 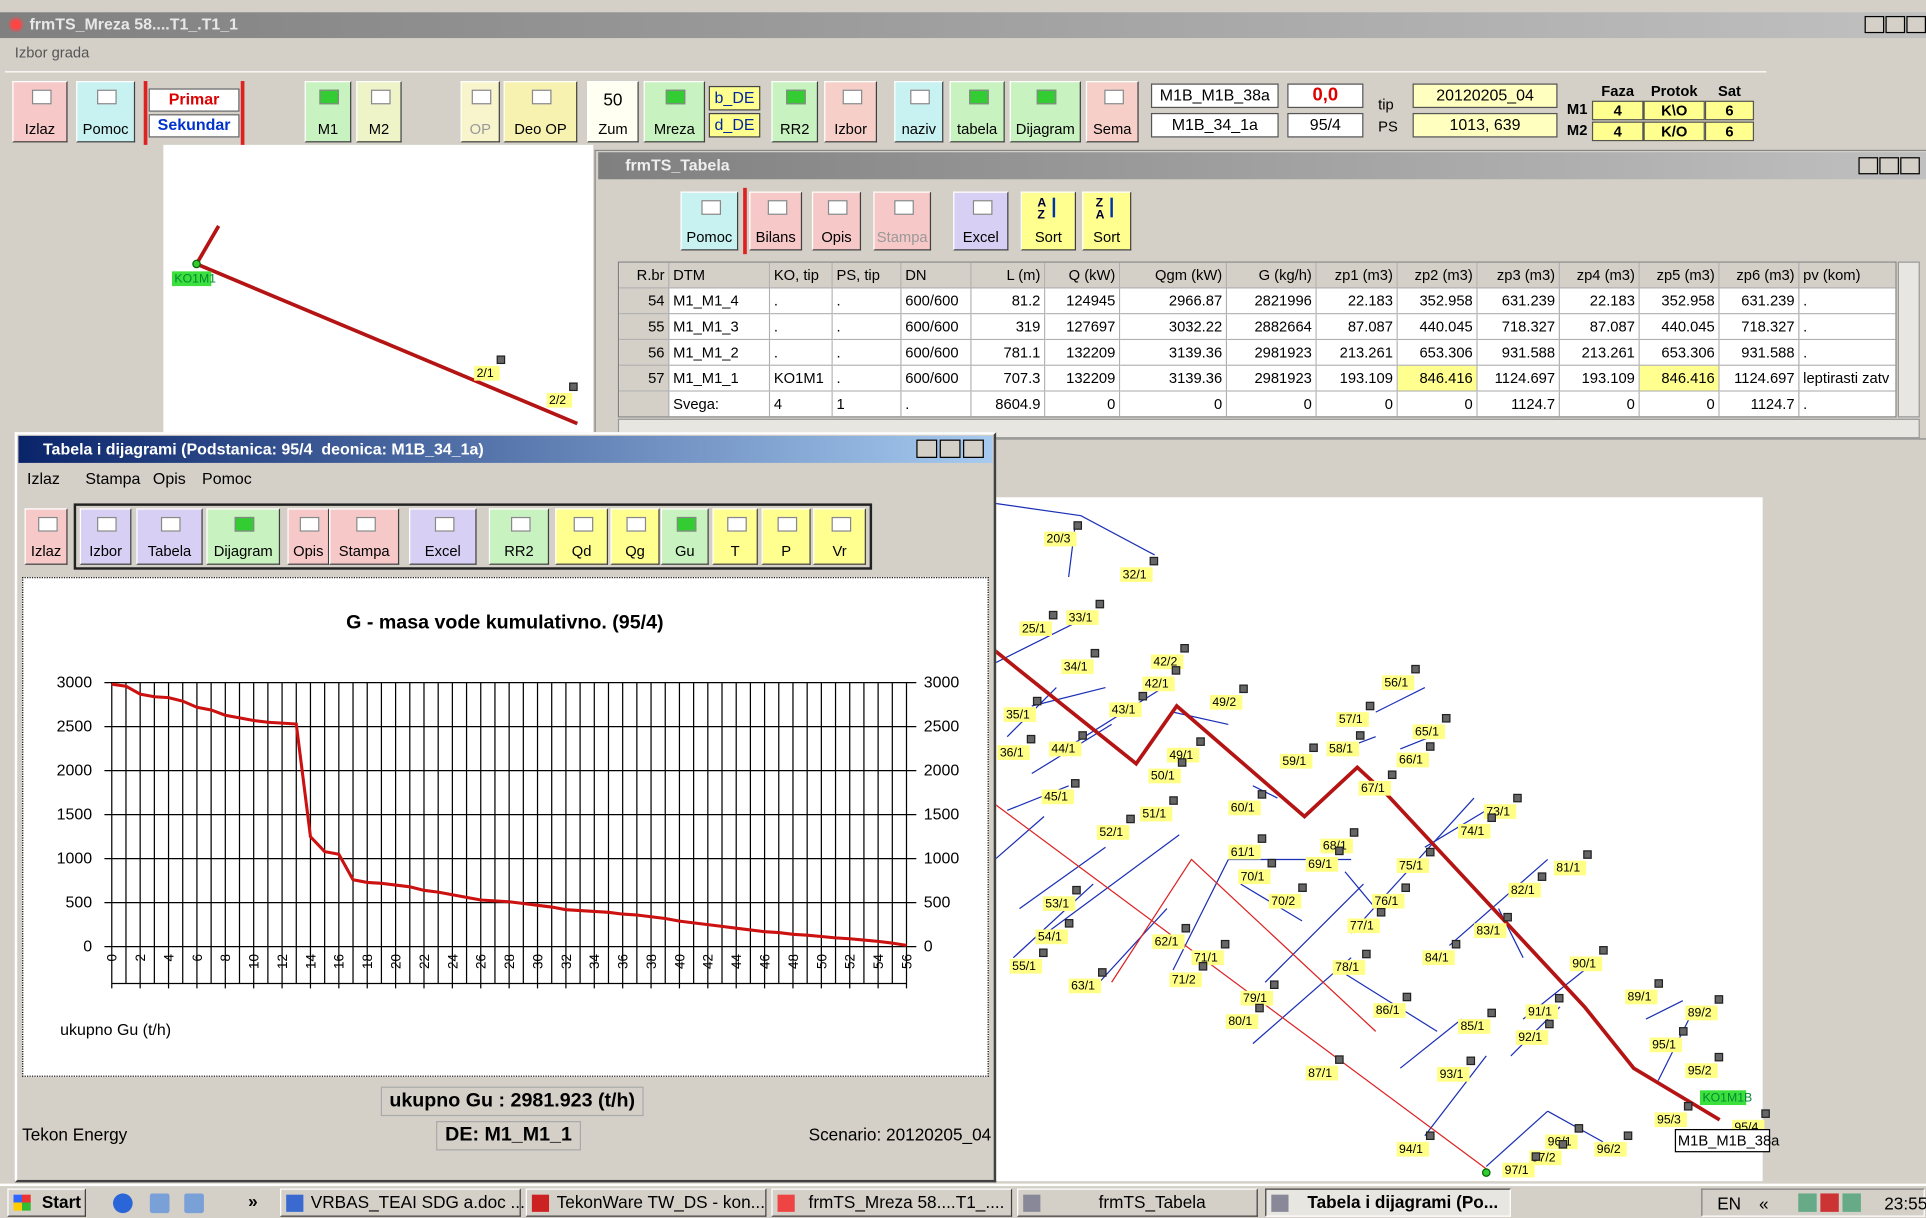 What do you see at coordinates (977, 112) in the screenshot?
I see `button: tabela` at bounding box center [977, 112].